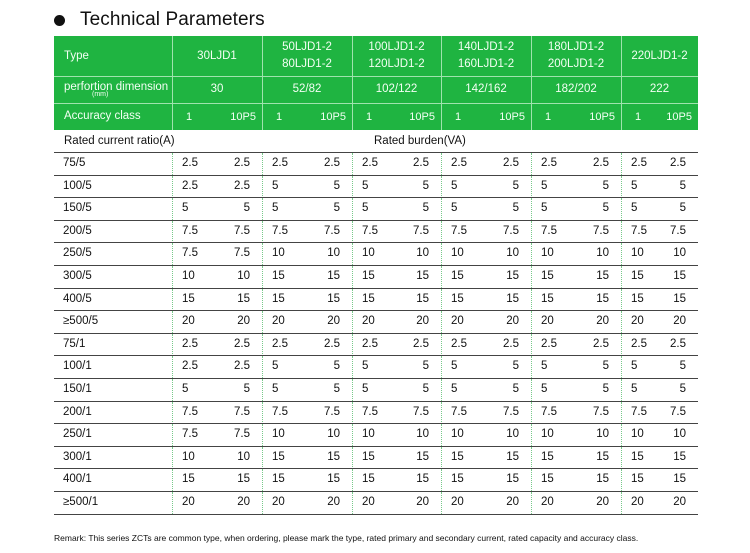 The image size is (750, 553). Describe the element at coordinates (376, 435) in the screenshot. I see `table-row: 250/1 7.5 7.5 10 10 10 10 10 10 10 10 10 10` at that location.